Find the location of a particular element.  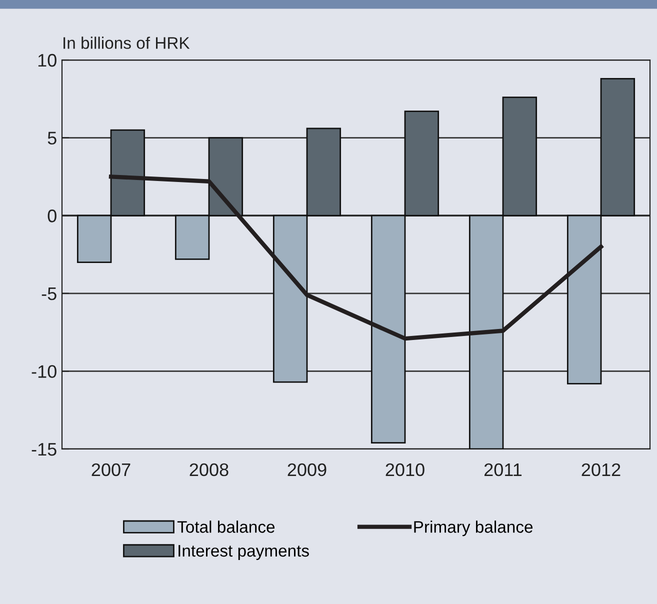

y-tick-label: -15 is located at coordinates (44, 449).